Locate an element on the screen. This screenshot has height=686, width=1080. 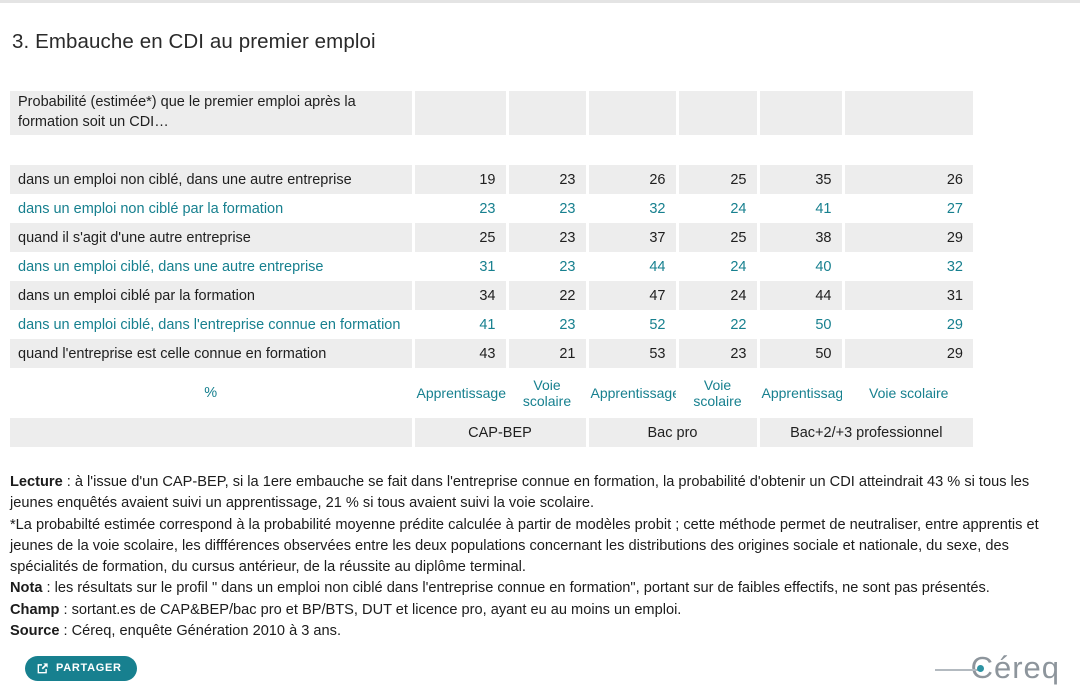
value-cell: 21 is located at coordinates (548, 353).